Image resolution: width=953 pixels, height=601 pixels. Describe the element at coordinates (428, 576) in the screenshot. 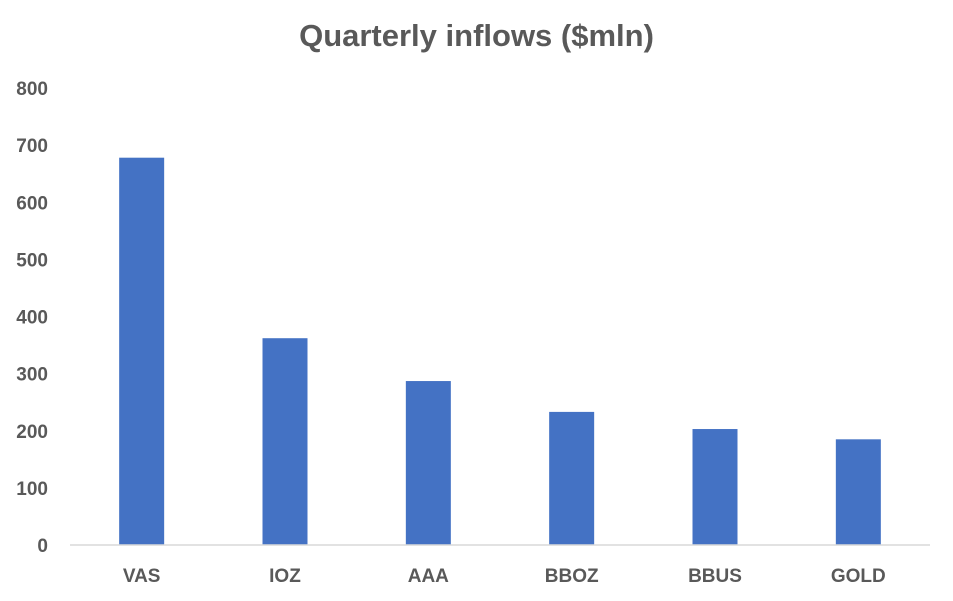

I see `x-tick-label-aaa: AAA` at that location.